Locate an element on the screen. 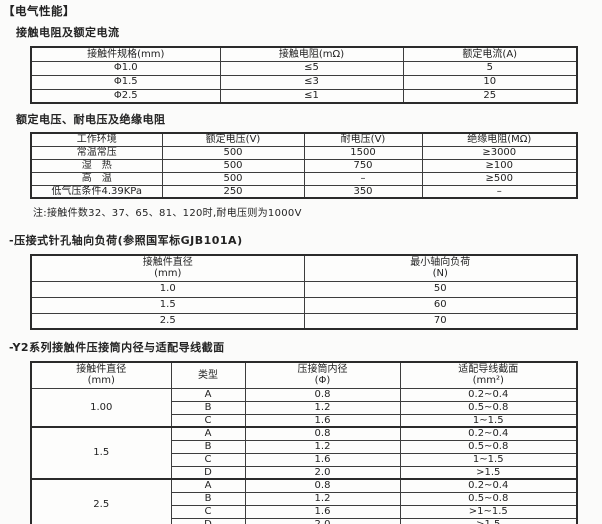 The image size is (602, 524). cell-withstand-voltage: 350 is located at coordinates (363, 191).